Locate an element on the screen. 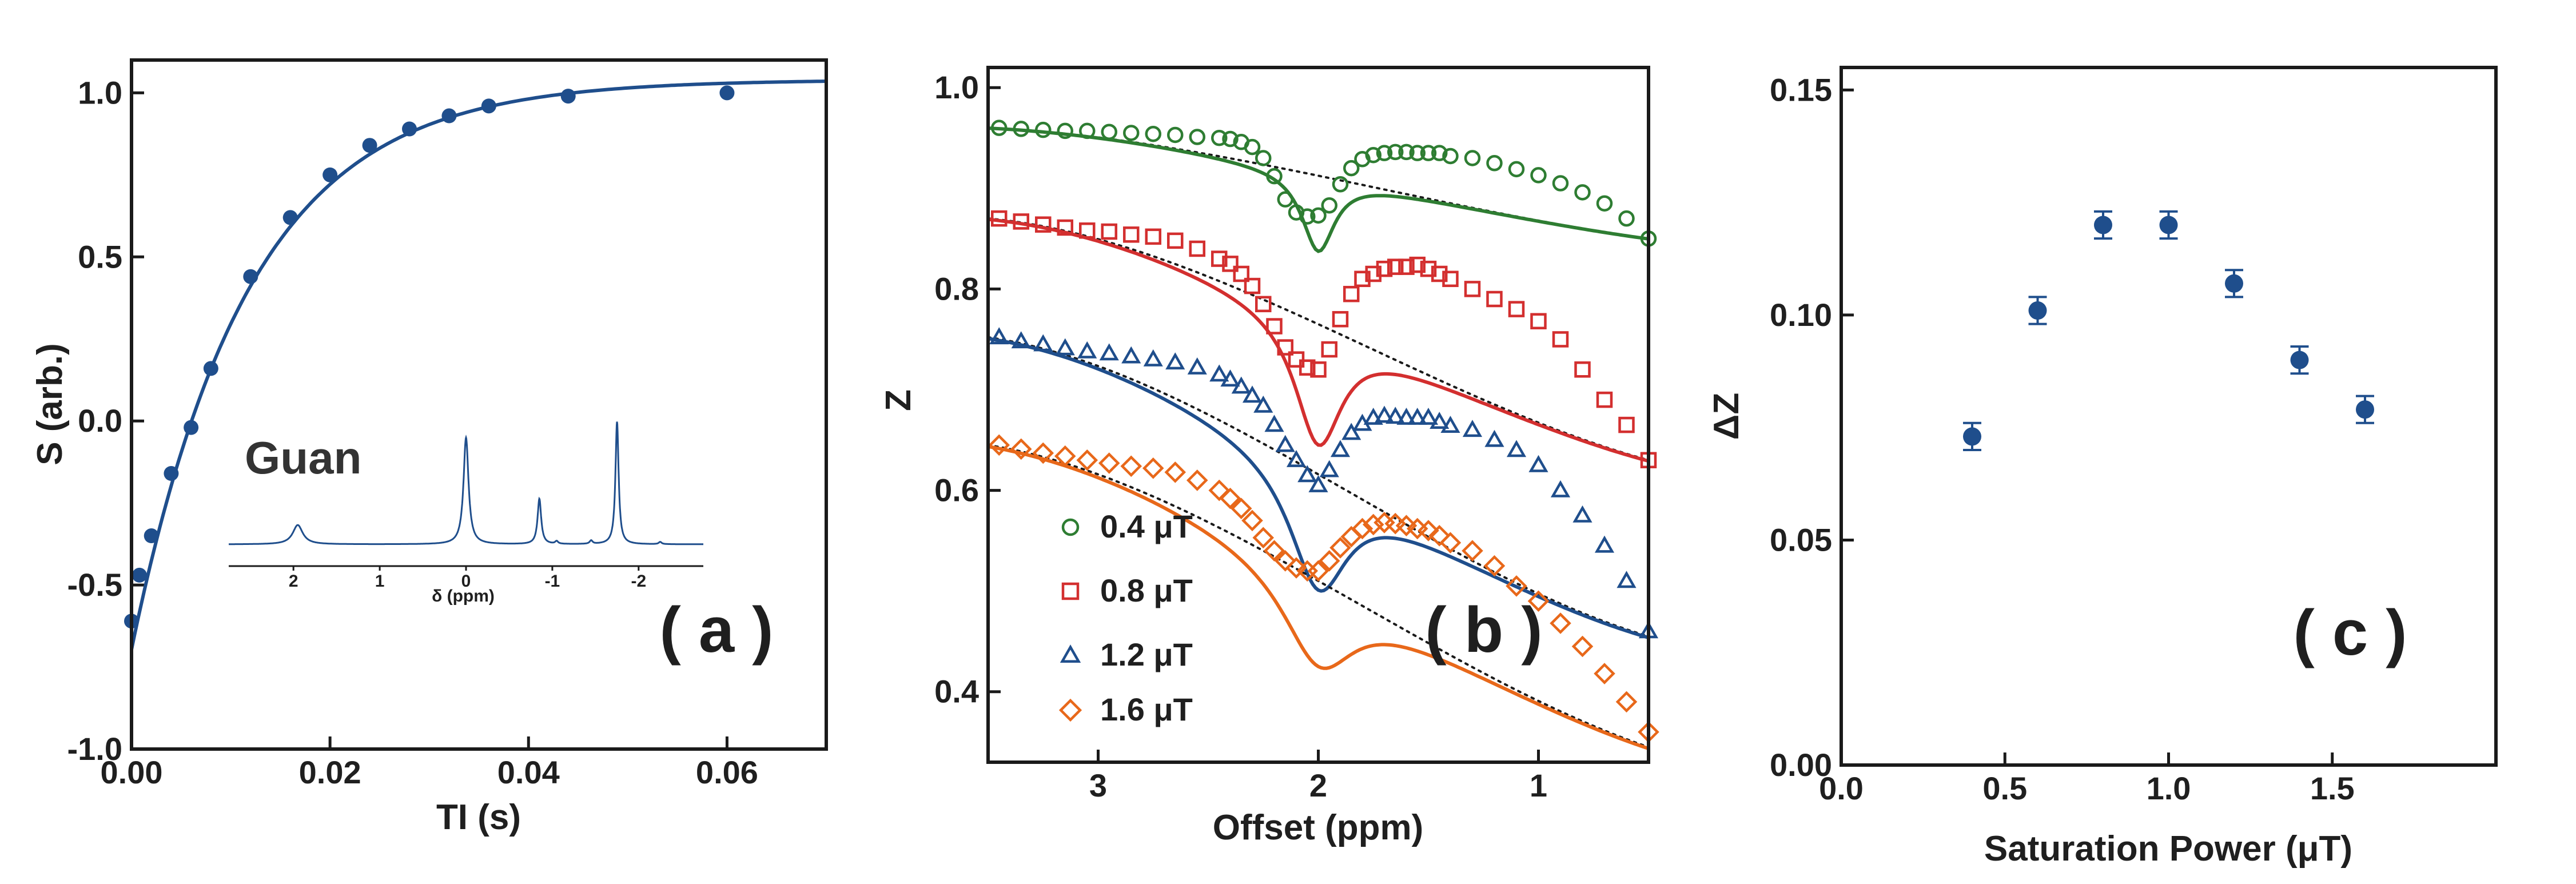  panel-c-xtick-label-0: 0.0 is located at coordinates (1841, 788).